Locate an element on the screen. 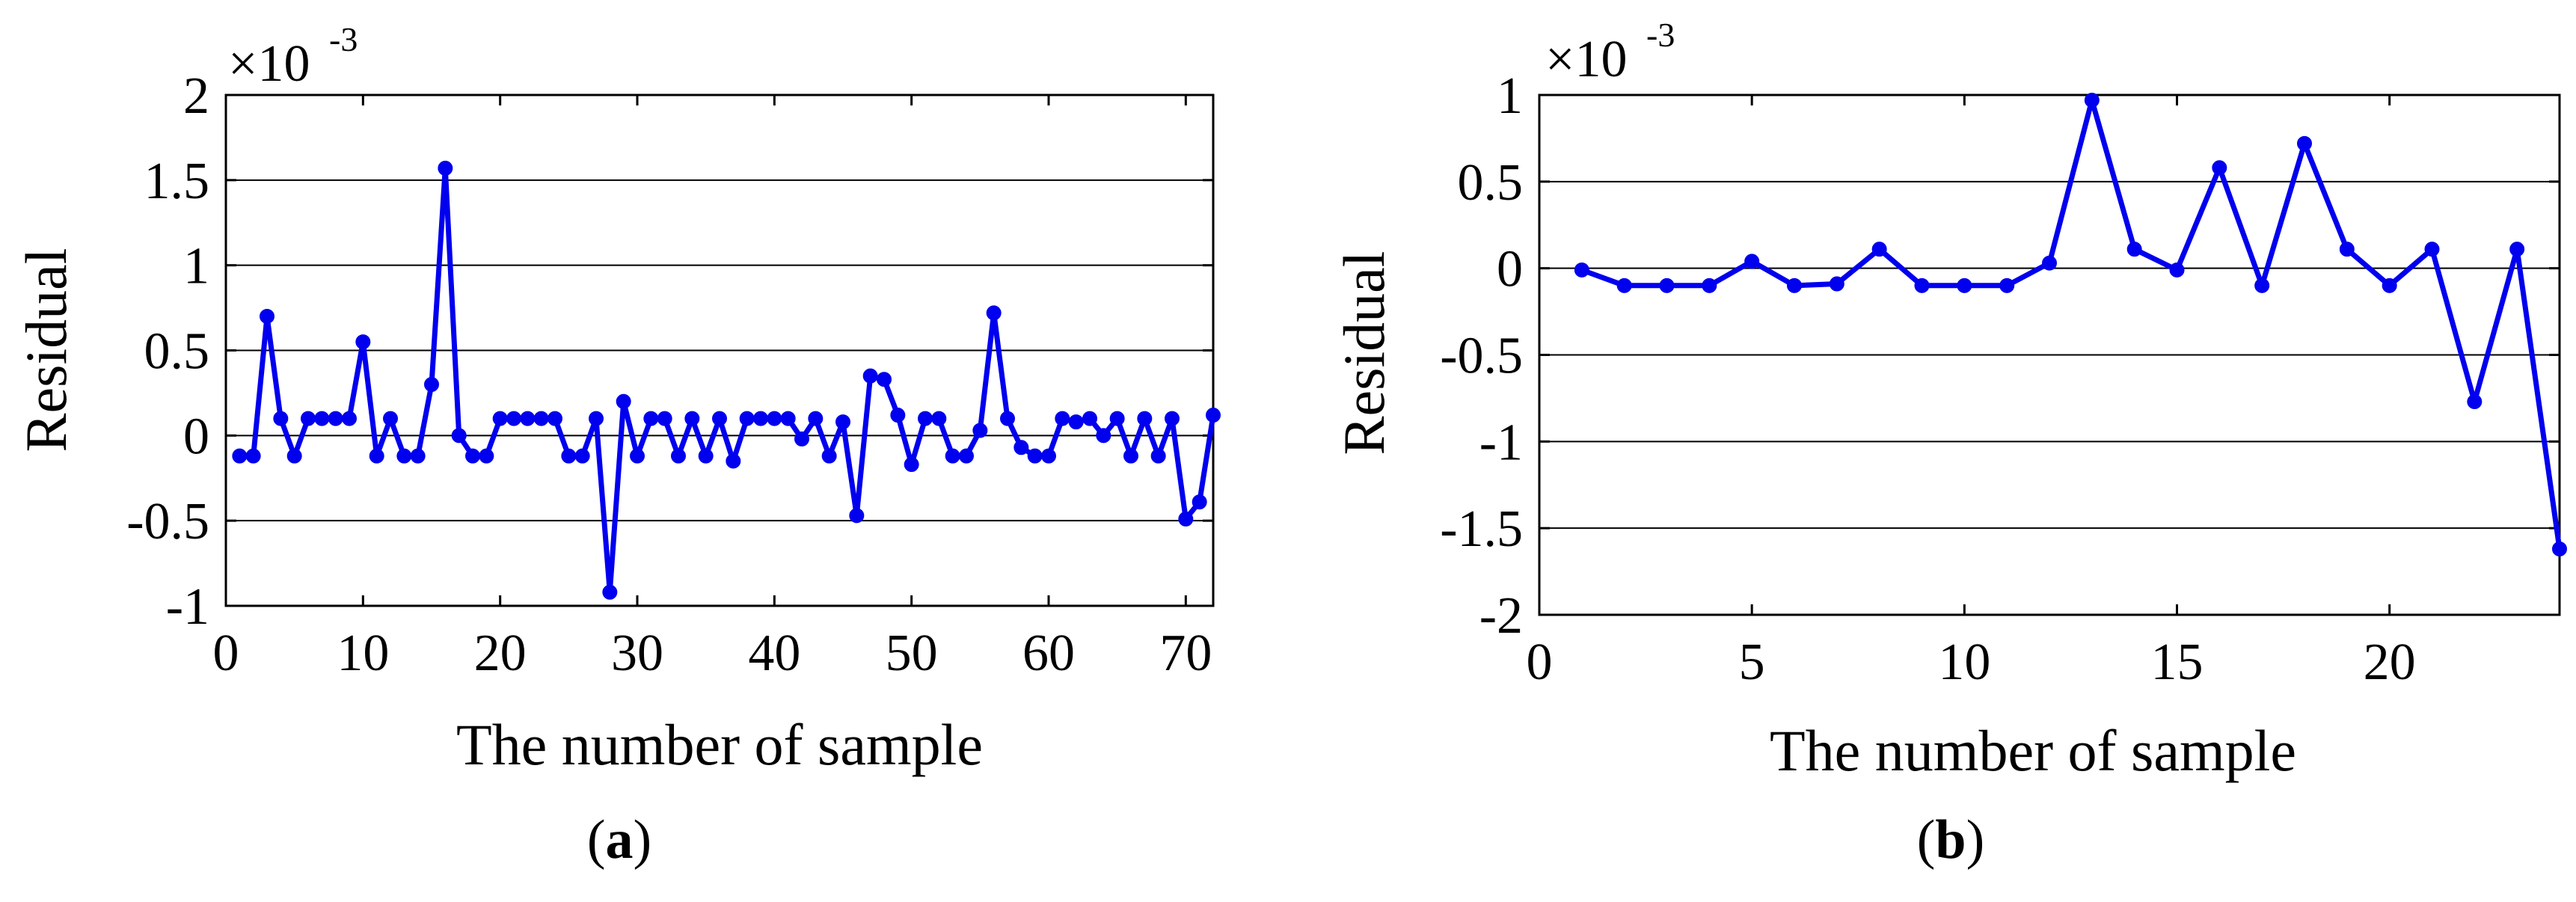 This screenshot has width=2576, height=902. x-tick-label: 30 is located at coordinates (637, 653).